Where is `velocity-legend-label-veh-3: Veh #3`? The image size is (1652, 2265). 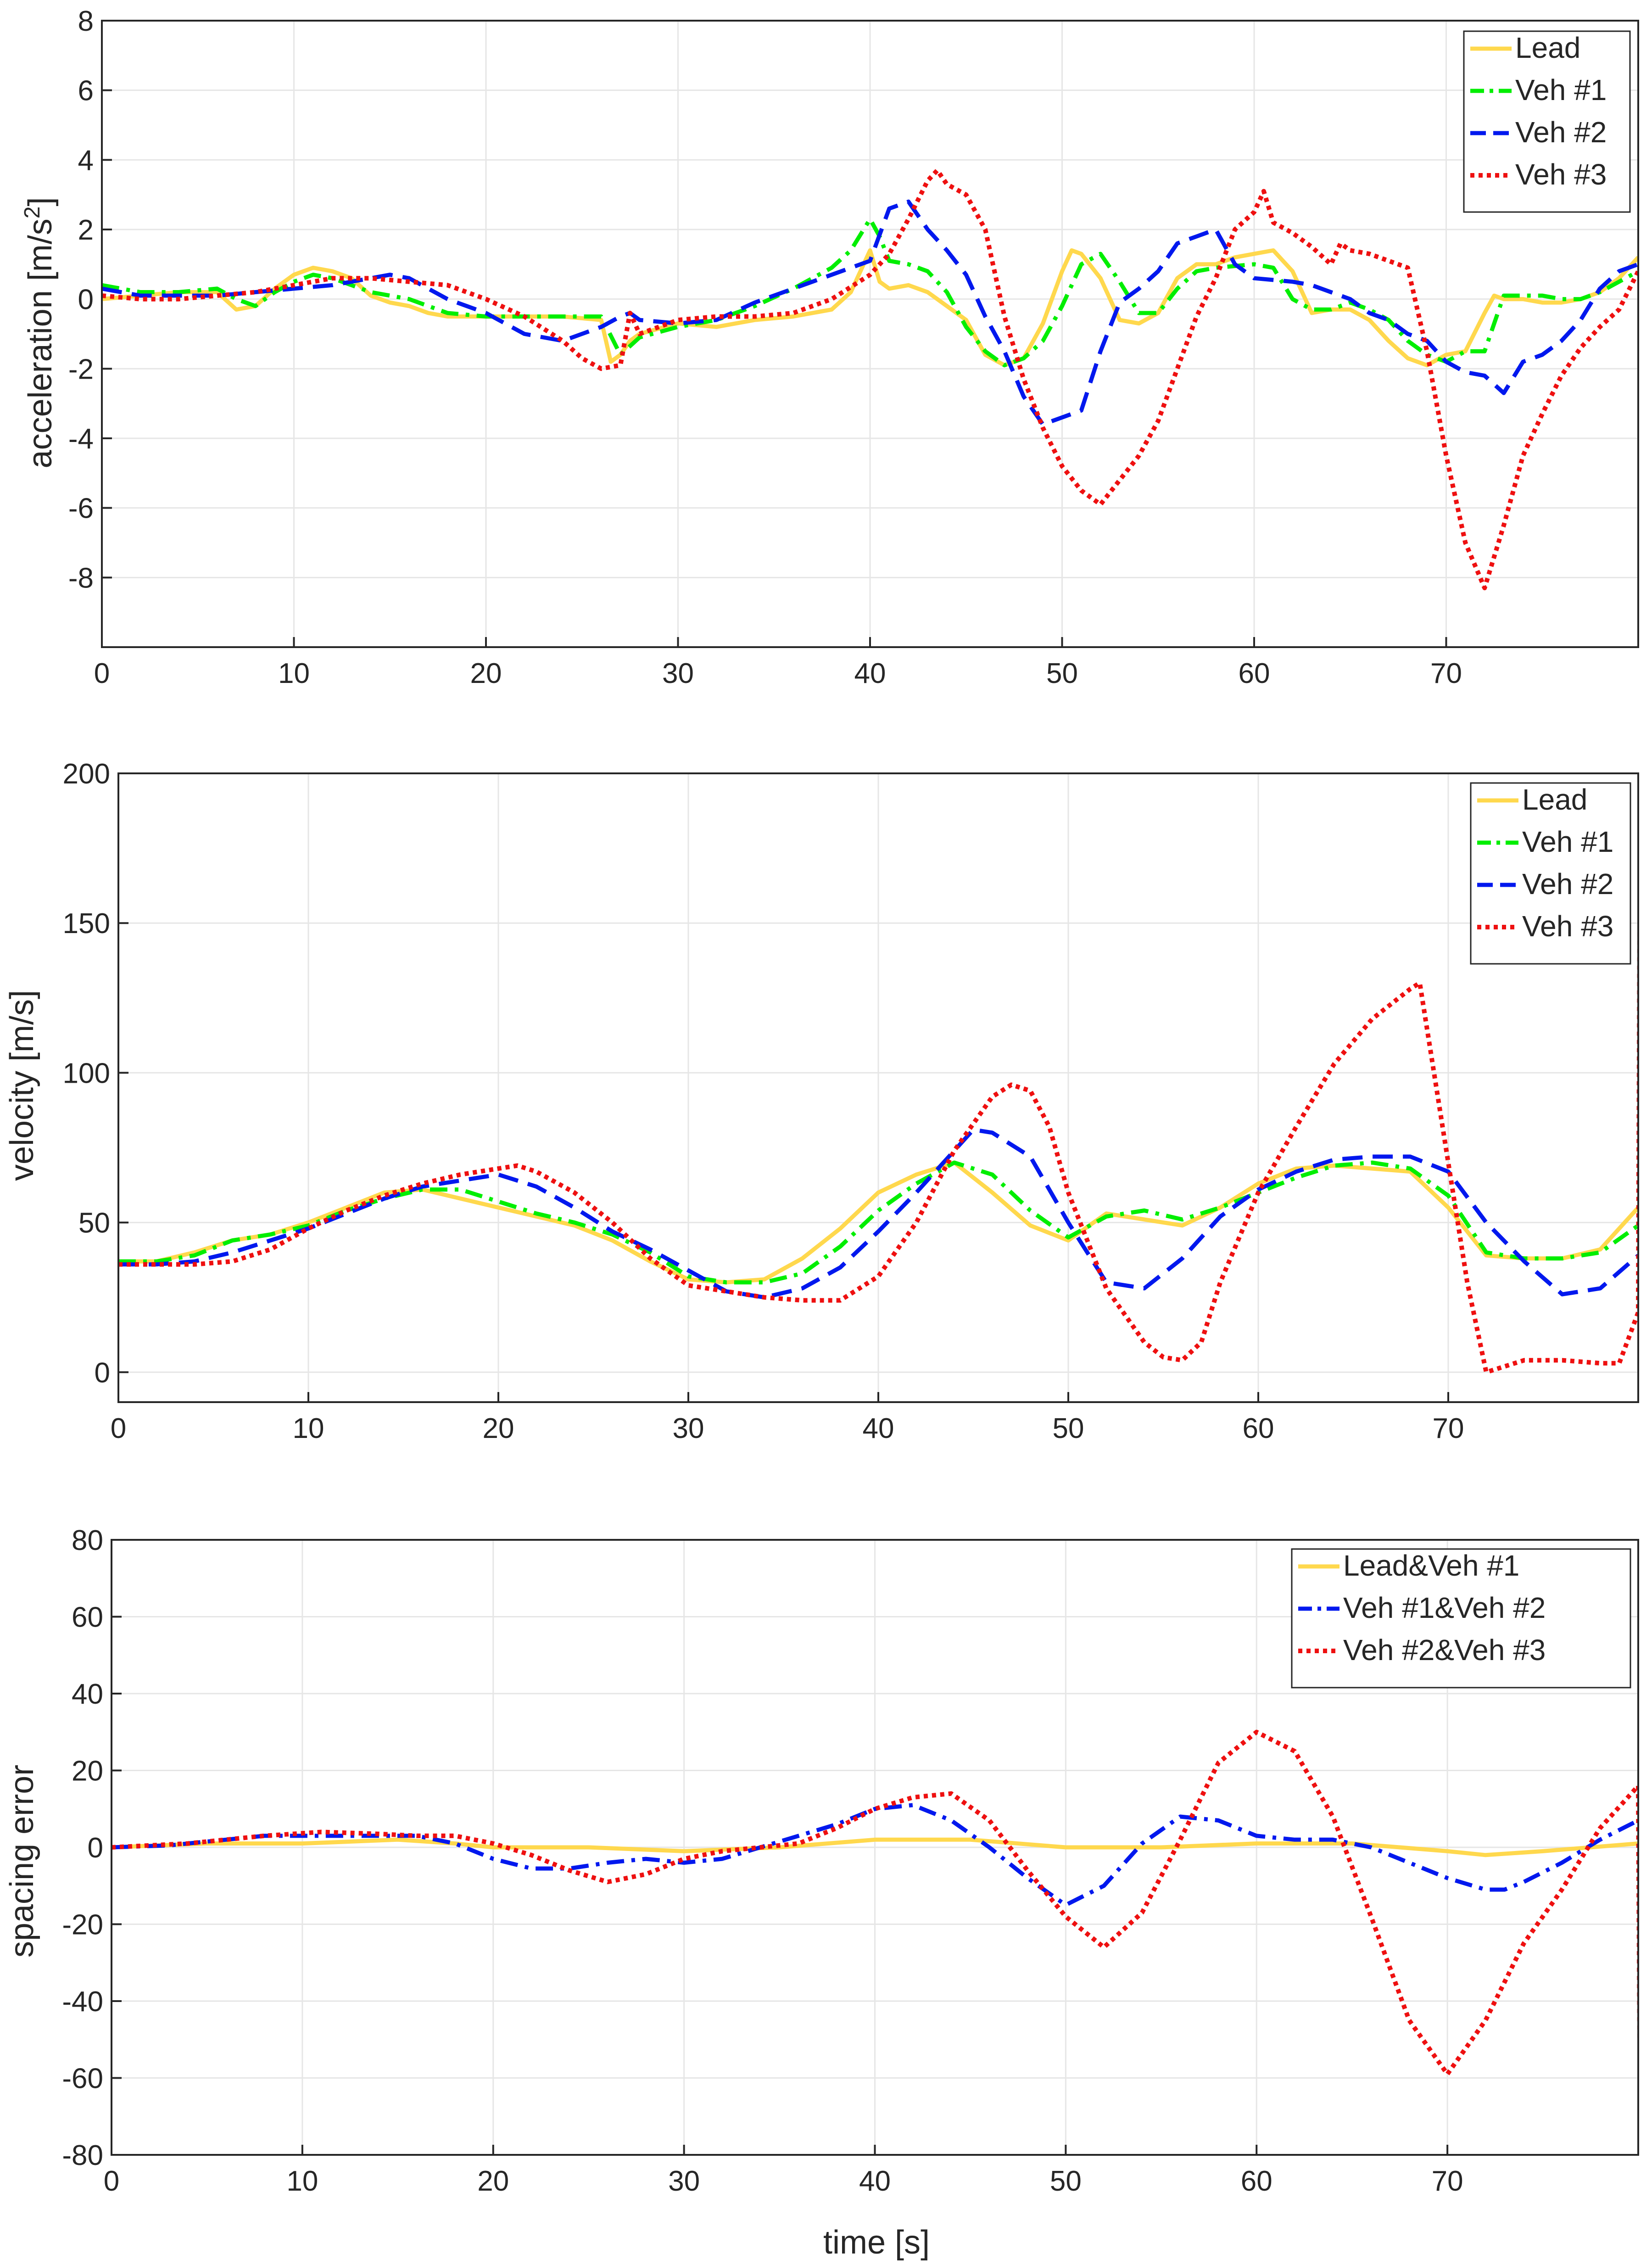
velocity-legend-label-veh-3: Veh #3 is located at coordinates (1567, 926).